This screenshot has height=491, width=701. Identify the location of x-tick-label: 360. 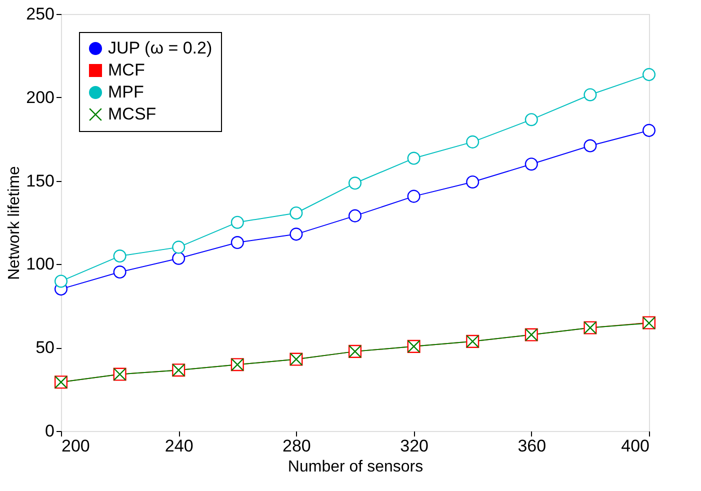
(532, 446).